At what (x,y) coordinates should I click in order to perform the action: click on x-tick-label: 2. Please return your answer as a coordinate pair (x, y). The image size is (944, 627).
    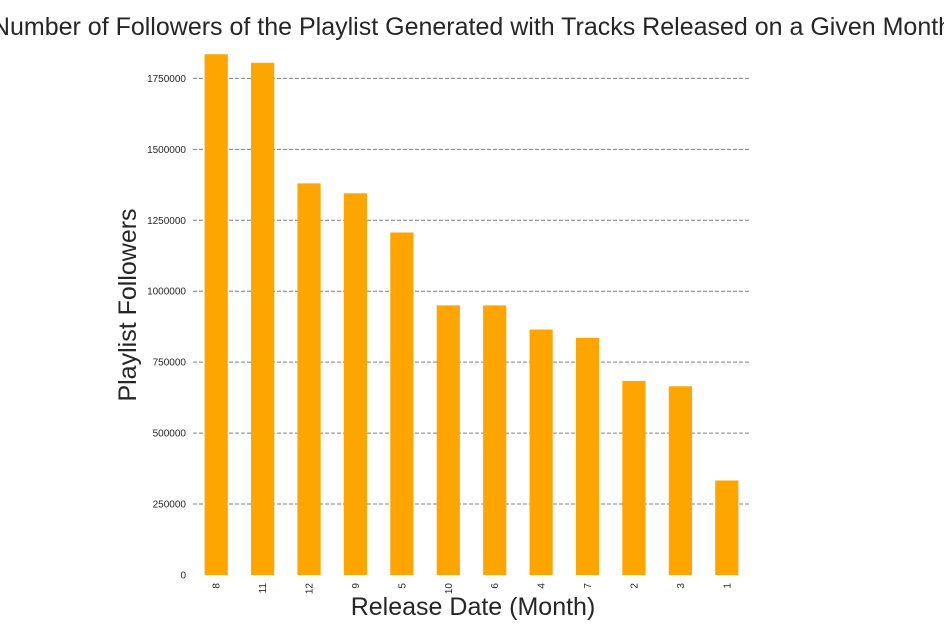
    Looking at the image, I should click on (634, 586).